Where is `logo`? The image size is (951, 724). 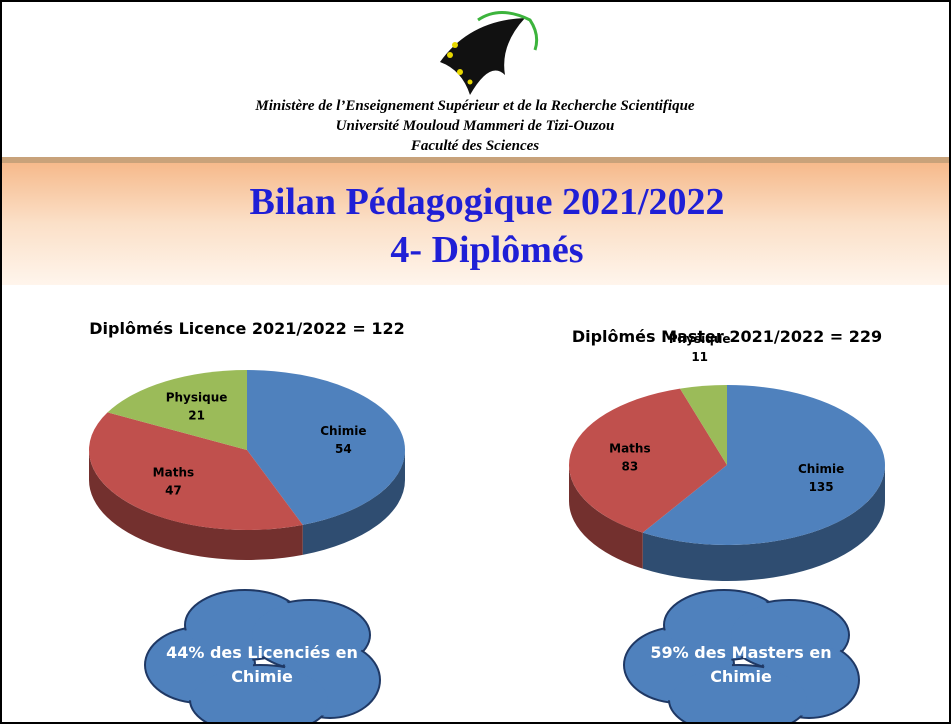 logo is located at coordinates (489, 53).